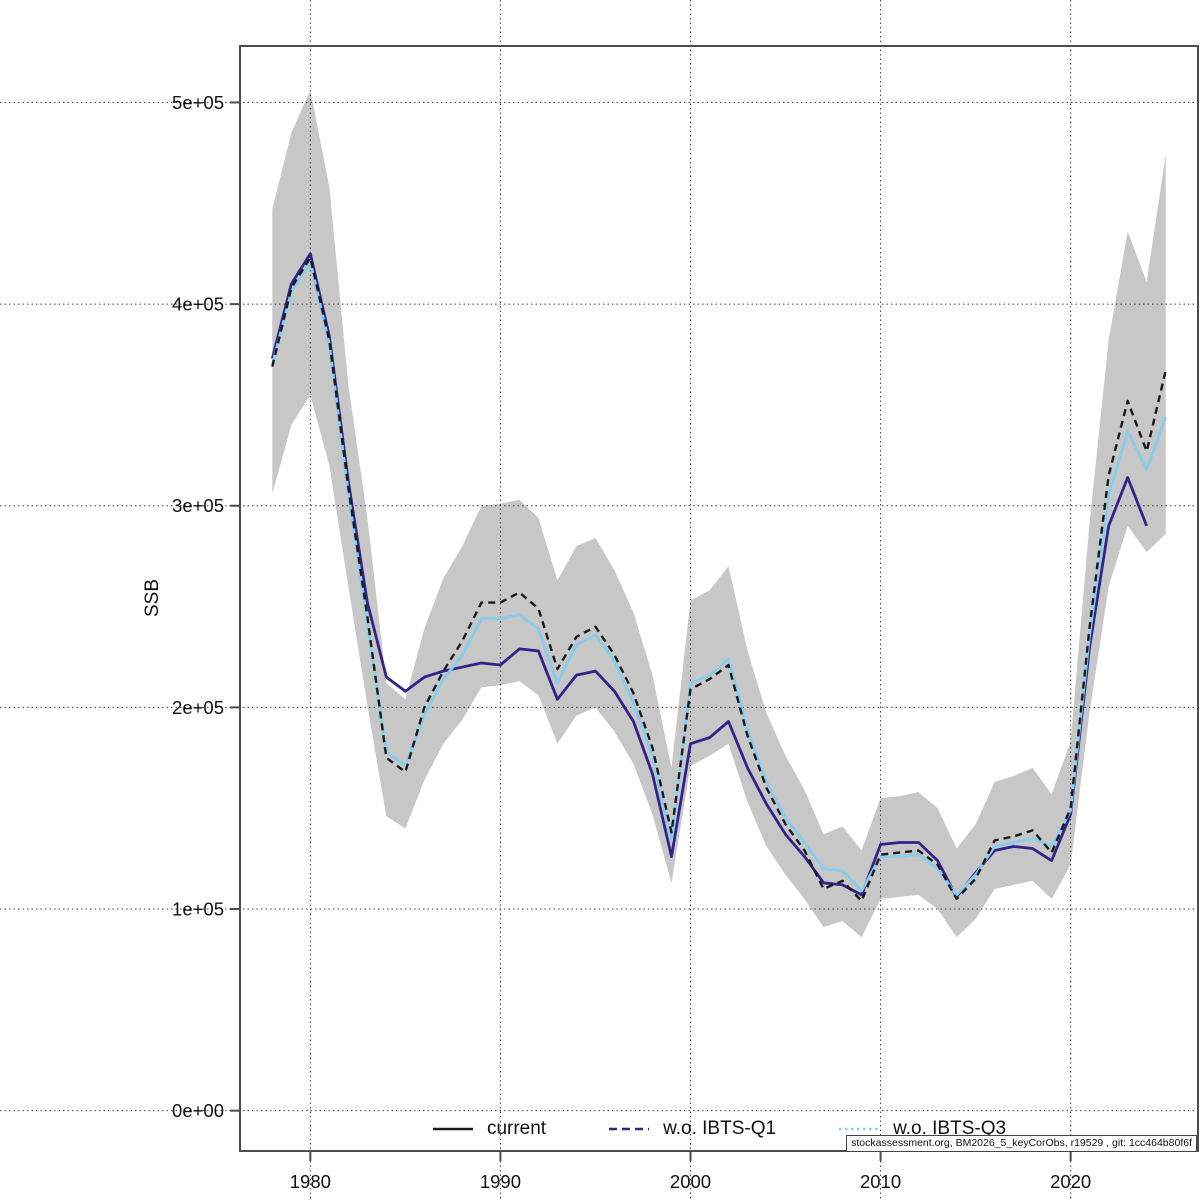 Image resolution: width=1200 pixels, height=1200 pixels. I want to click on legend-line-wo-ibts-q3-icon, so click(859, 1129).